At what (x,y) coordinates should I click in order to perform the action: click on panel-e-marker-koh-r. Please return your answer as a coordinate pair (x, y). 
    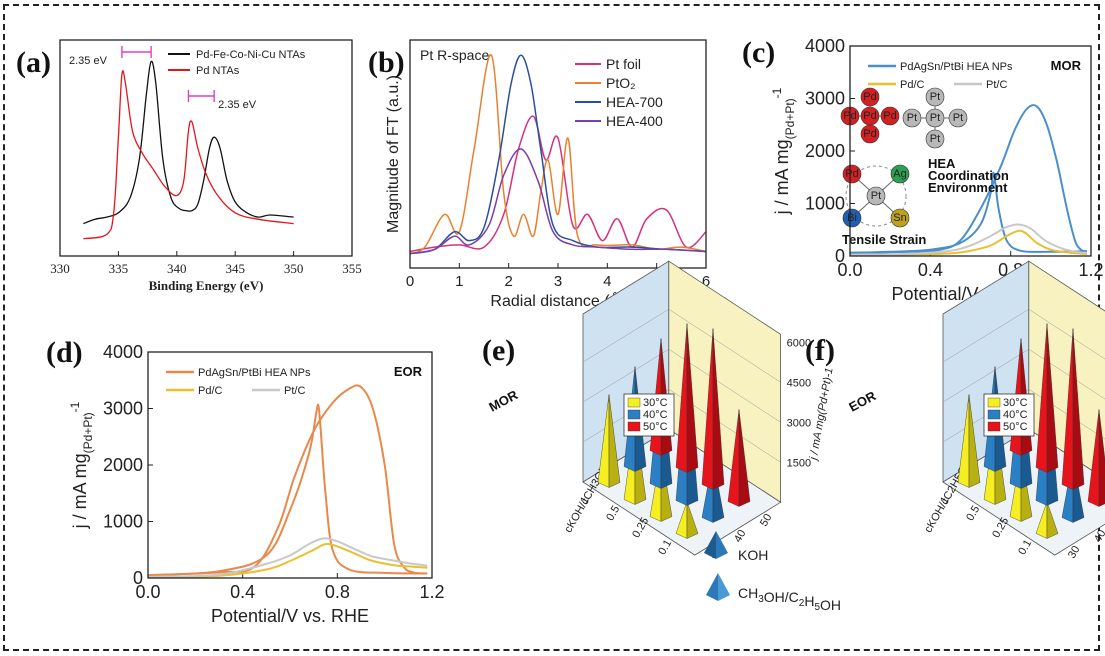
    Looking at the image, I should click on (722, 545).